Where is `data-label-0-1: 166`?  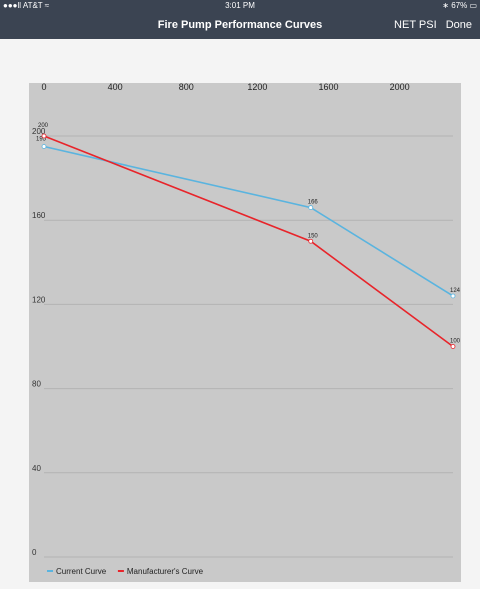 data-label-0-1: 166 is located at coordinates (313, 203).